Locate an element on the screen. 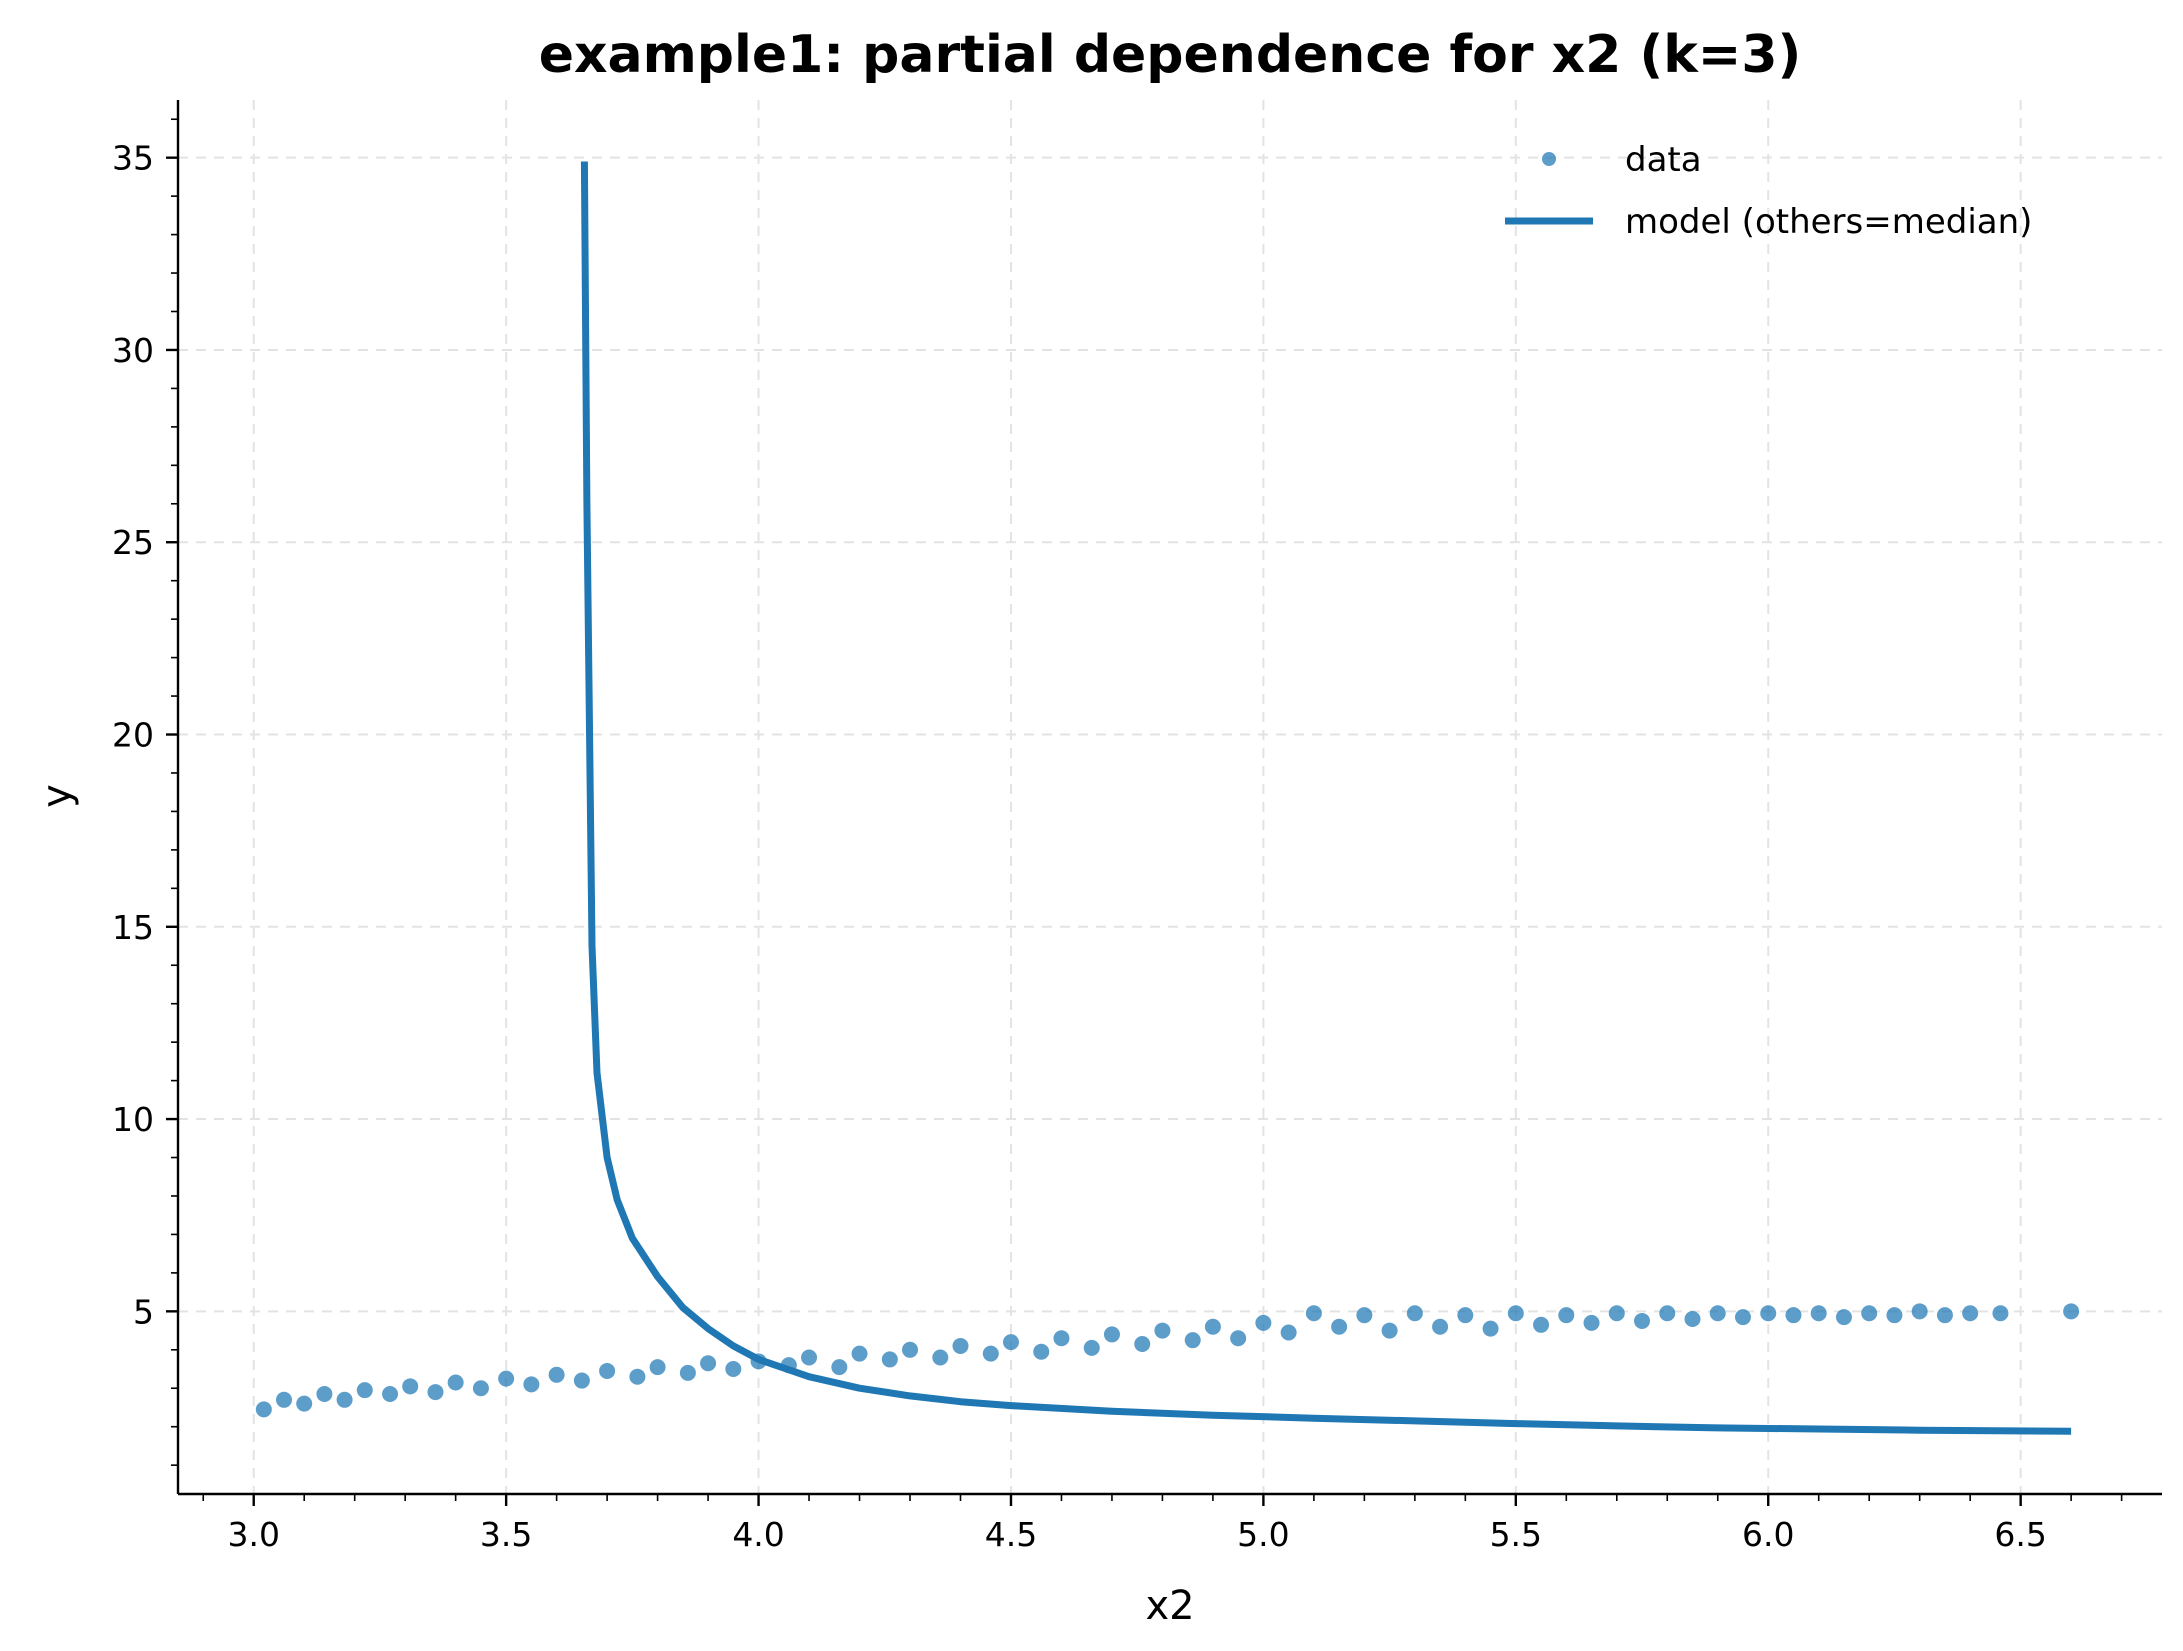 The image size is (2183, 1651). x-tick-label: 6.5 is located at coordinates (2020, 1534).